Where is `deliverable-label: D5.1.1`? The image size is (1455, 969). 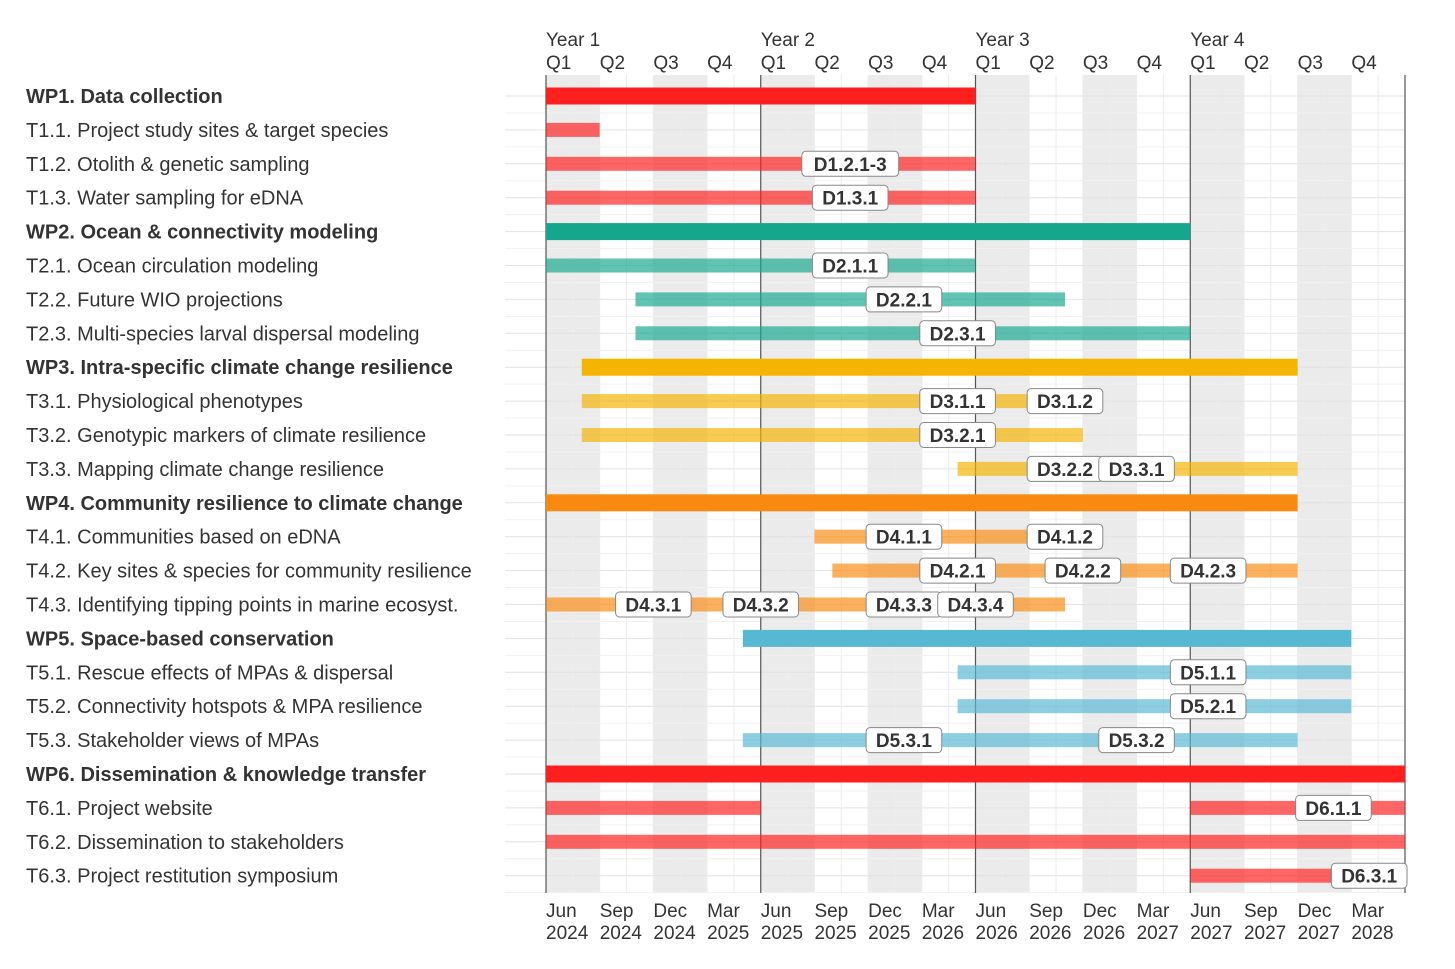
deliverable-label: D5.1.1 is located at coordinates (1208, 673).